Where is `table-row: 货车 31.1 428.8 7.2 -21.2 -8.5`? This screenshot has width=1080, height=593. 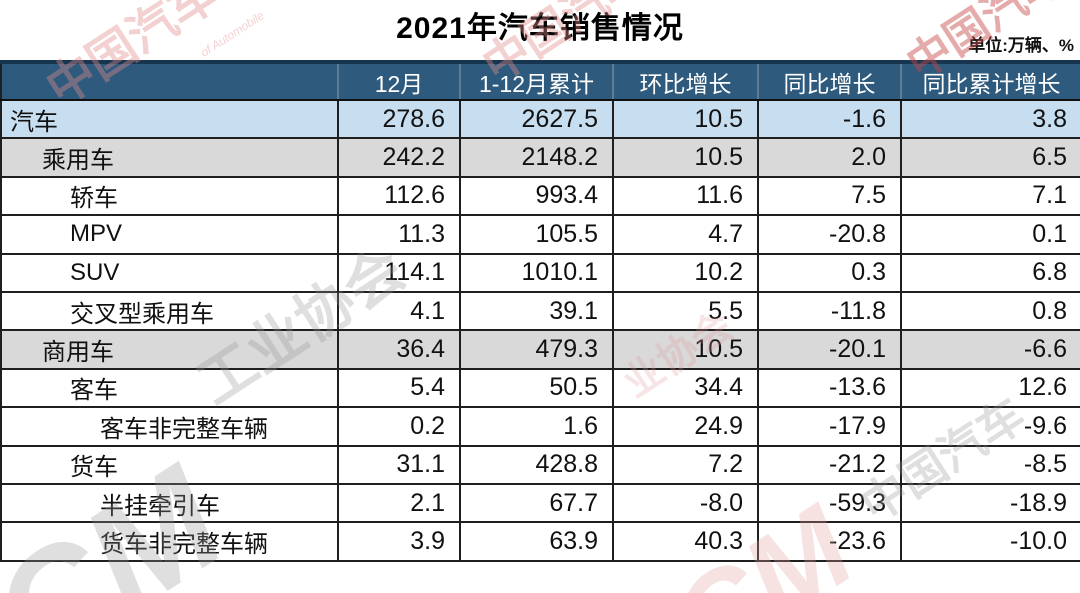 table-row: 货车 31.1 428.8 7.2 -21.2 -8.5 is located at coordinates (540, 464).